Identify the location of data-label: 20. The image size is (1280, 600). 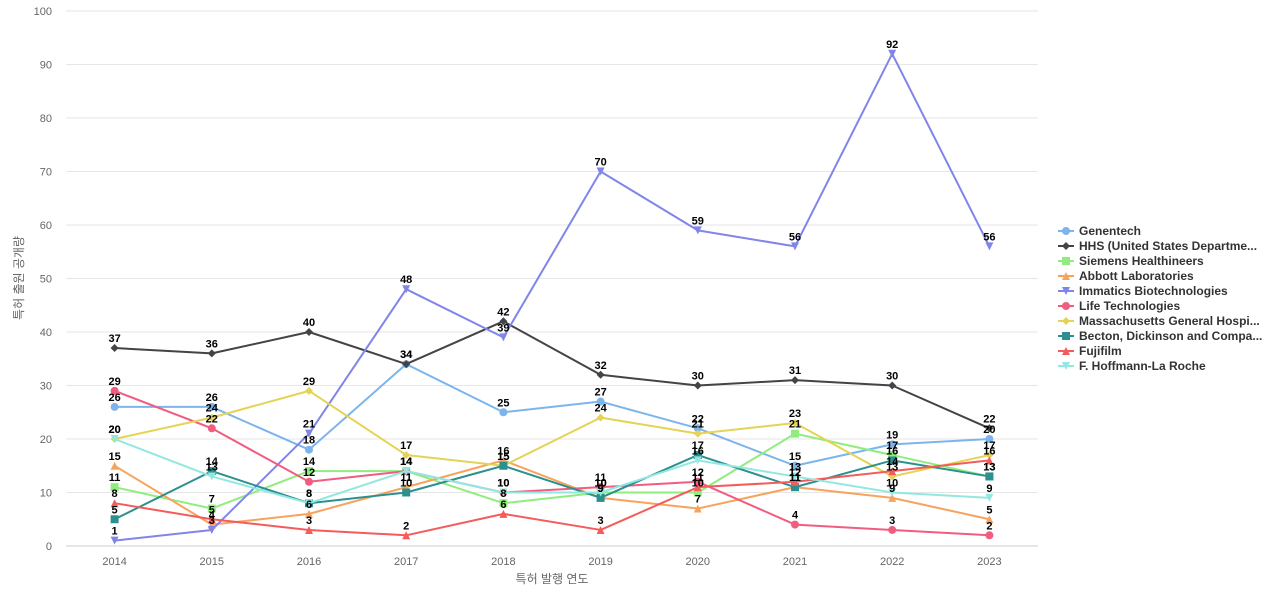
(114, 430).